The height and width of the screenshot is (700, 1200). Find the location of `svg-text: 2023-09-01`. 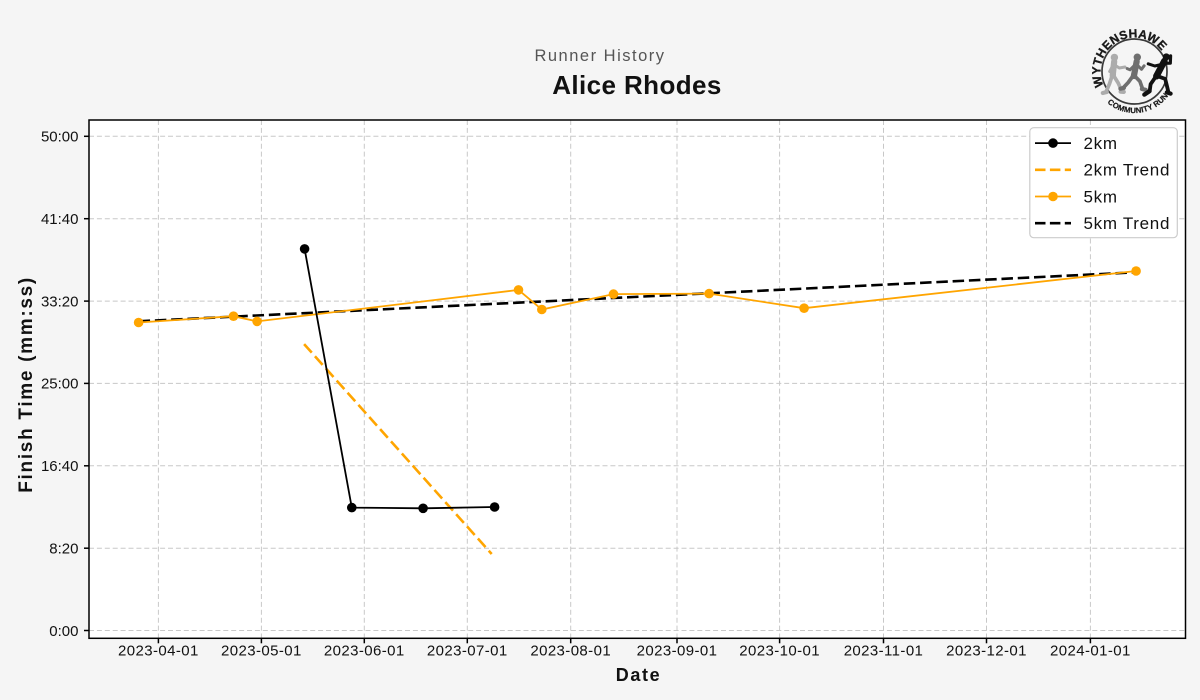

svg-text: 2023-09-01 is located at coordinates (677, 651).